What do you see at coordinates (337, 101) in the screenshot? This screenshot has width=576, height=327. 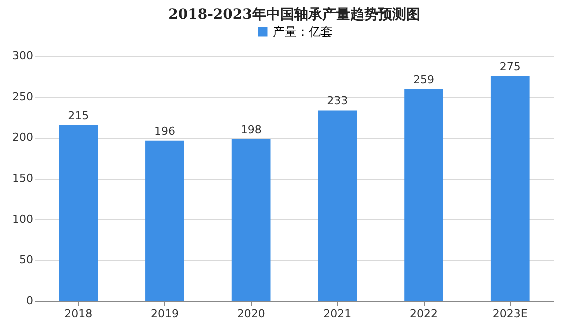 I see `data-label: 233` at bounding box center [337, 101].